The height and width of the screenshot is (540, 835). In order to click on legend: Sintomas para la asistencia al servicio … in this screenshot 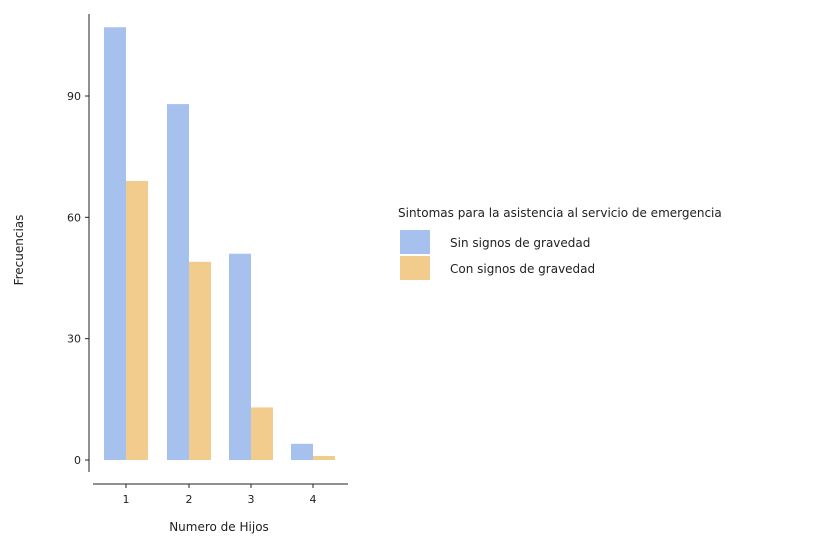, I will do `click(560, 243)`.